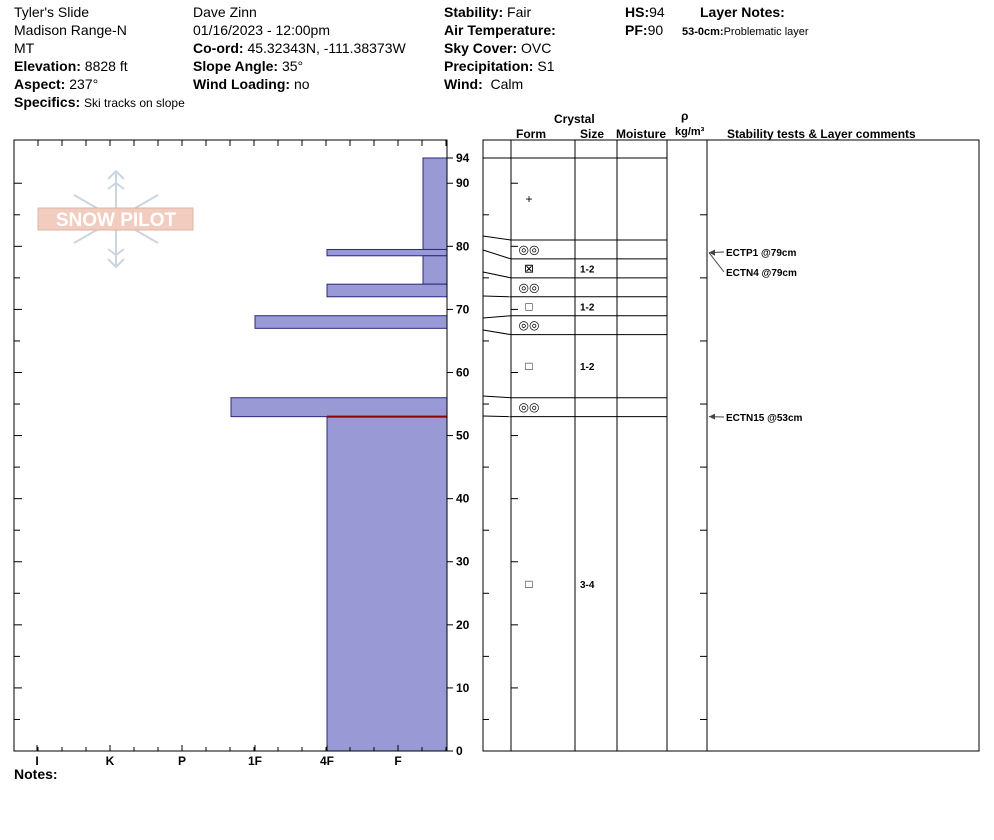 The width and height of the screenshot is (994, 840). Describe the element at coordinates (70, 30) in the screenshot. I see `range: Madison Range-N` at that location.